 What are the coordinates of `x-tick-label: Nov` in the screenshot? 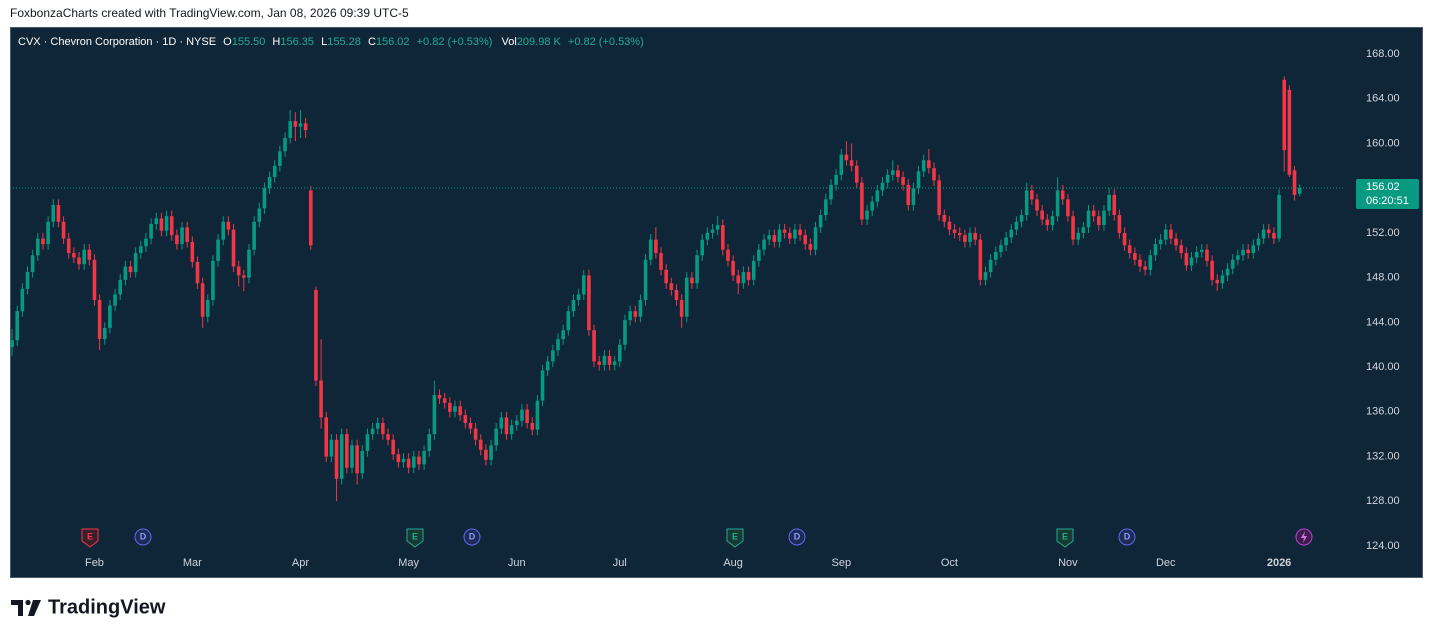 It's located at (1068, 563).